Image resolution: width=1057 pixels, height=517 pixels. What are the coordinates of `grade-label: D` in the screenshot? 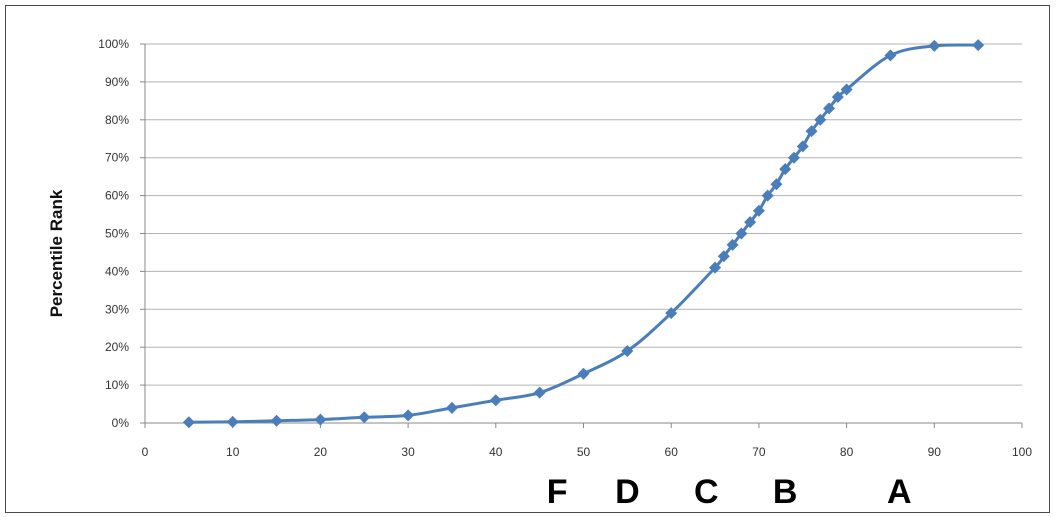 It's located at (627, 492).